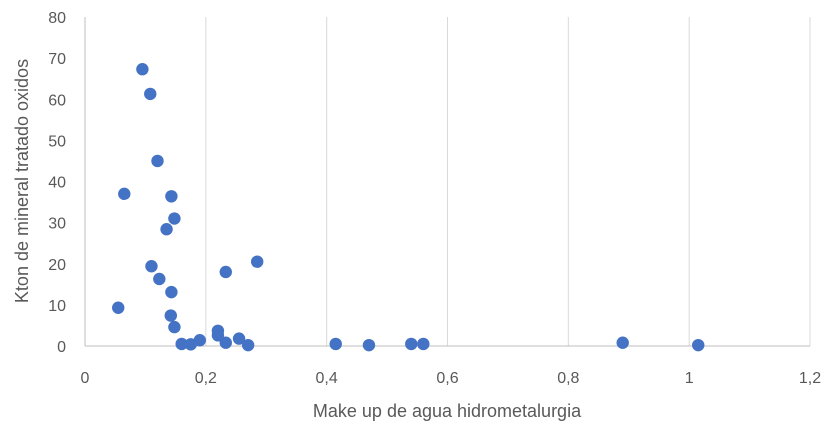  I want to click on x-tick-label: 1,2, so click(810, 378).